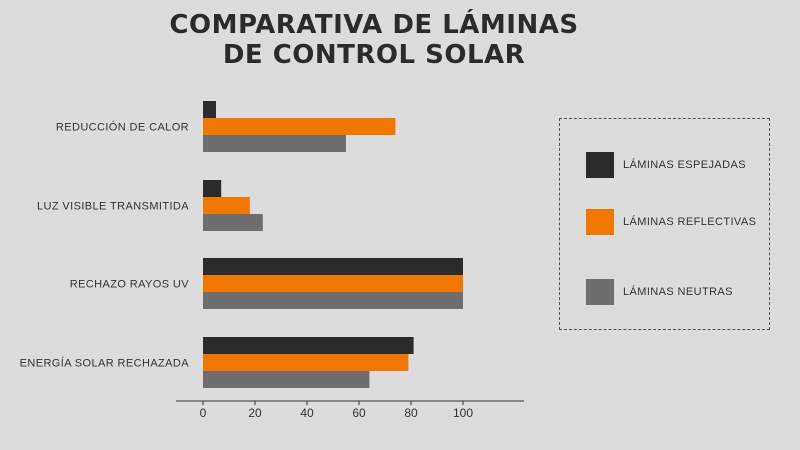  I want to click on legend-item-reflectivas: LÁMINAS REFLECTIVAS, so click(671, 222).